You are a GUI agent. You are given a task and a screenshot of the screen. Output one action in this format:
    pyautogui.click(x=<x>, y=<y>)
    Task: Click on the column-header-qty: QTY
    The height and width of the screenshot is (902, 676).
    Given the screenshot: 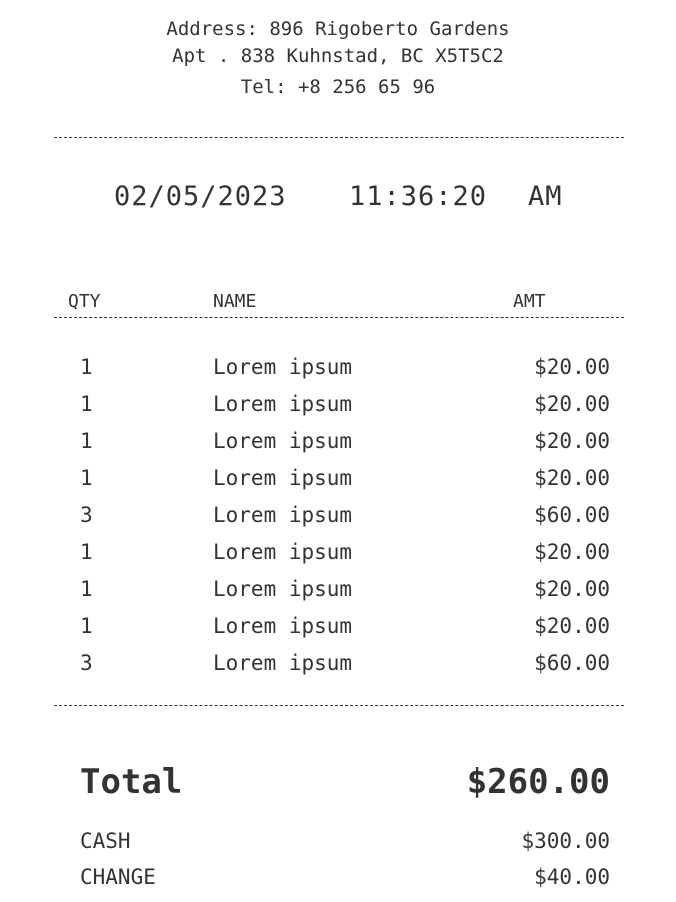 What is the action you would take?
    pyautogui.click(x=84, y=301)
    